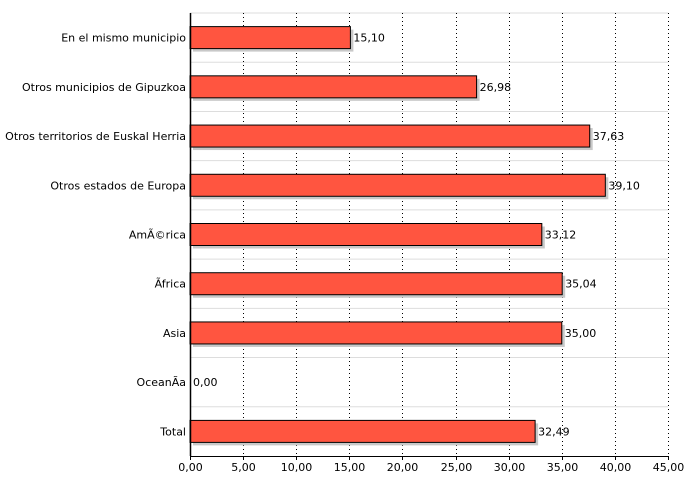 The height and width of the screenshot is (504, 700). I want to click on data-label: 35,04, so click(581, 284).